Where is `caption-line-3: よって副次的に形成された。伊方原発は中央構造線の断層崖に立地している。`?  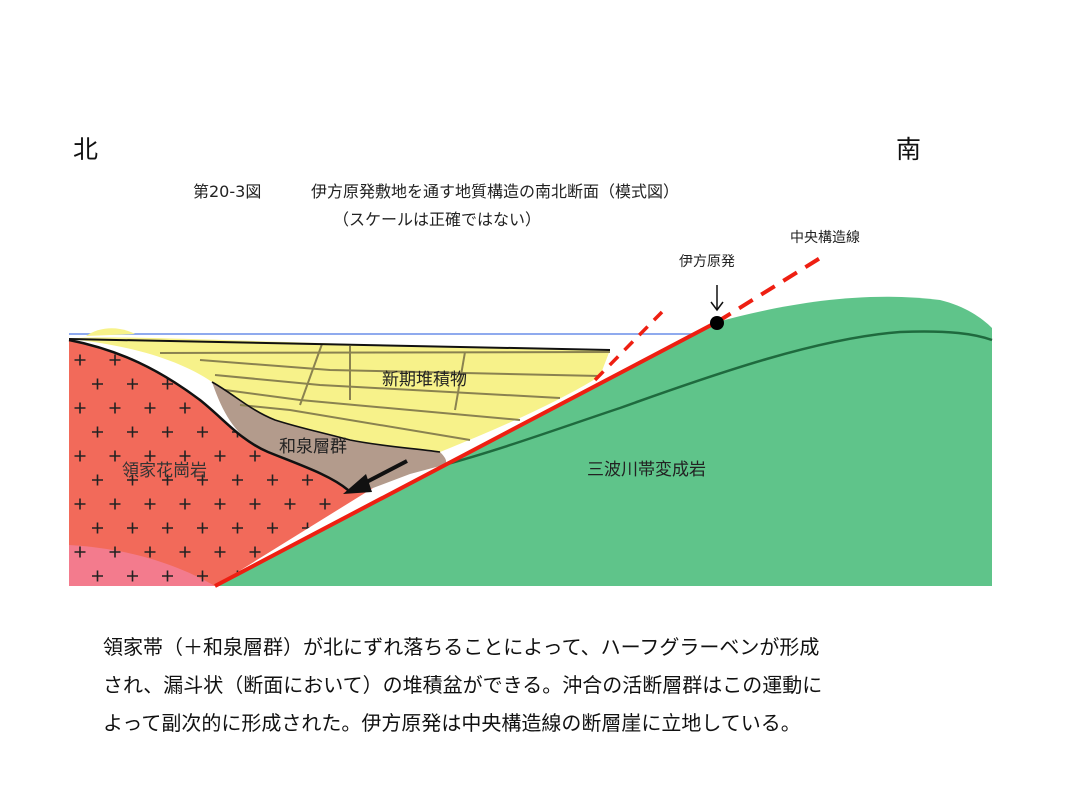
caption-line-3: よって副次的に形成された。伊方原発は中央構造線の断層崖に立地している。 is located at coordinates (452, 723).